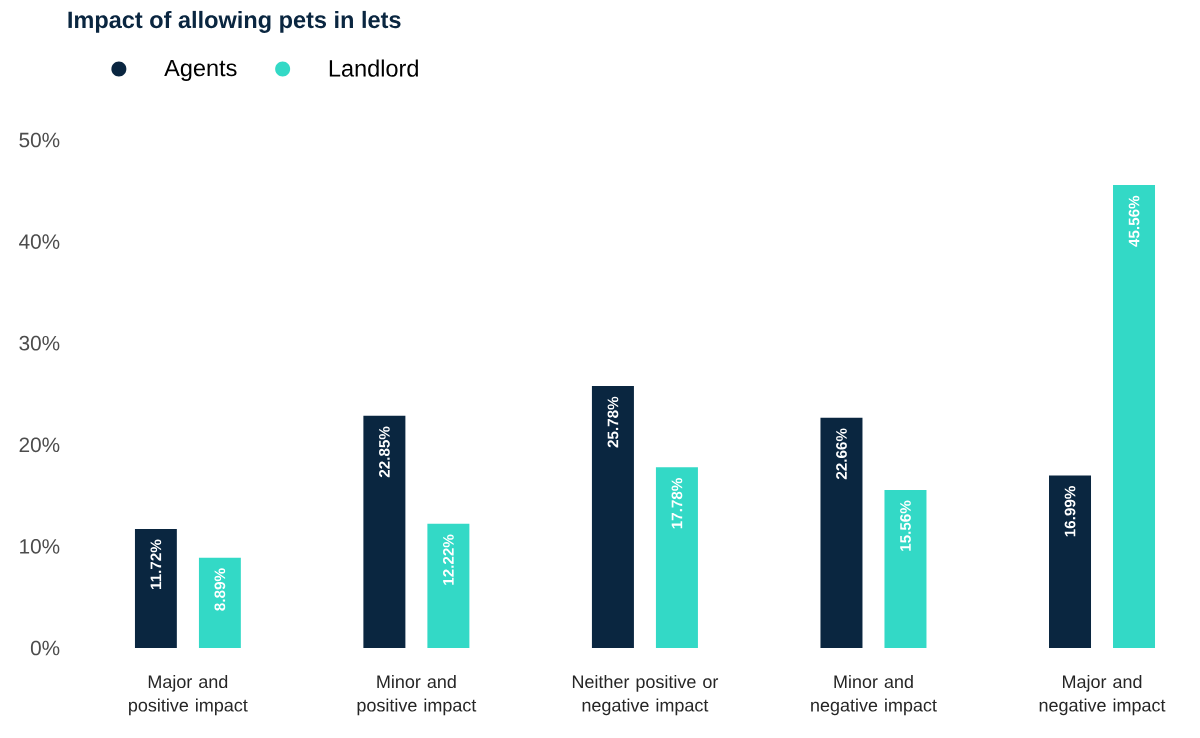 This screenshot has width=1200, height=738. Describe the element at coordinates (40, 546) in the screenshot. I see `y-tick-label: 10%` at that location.